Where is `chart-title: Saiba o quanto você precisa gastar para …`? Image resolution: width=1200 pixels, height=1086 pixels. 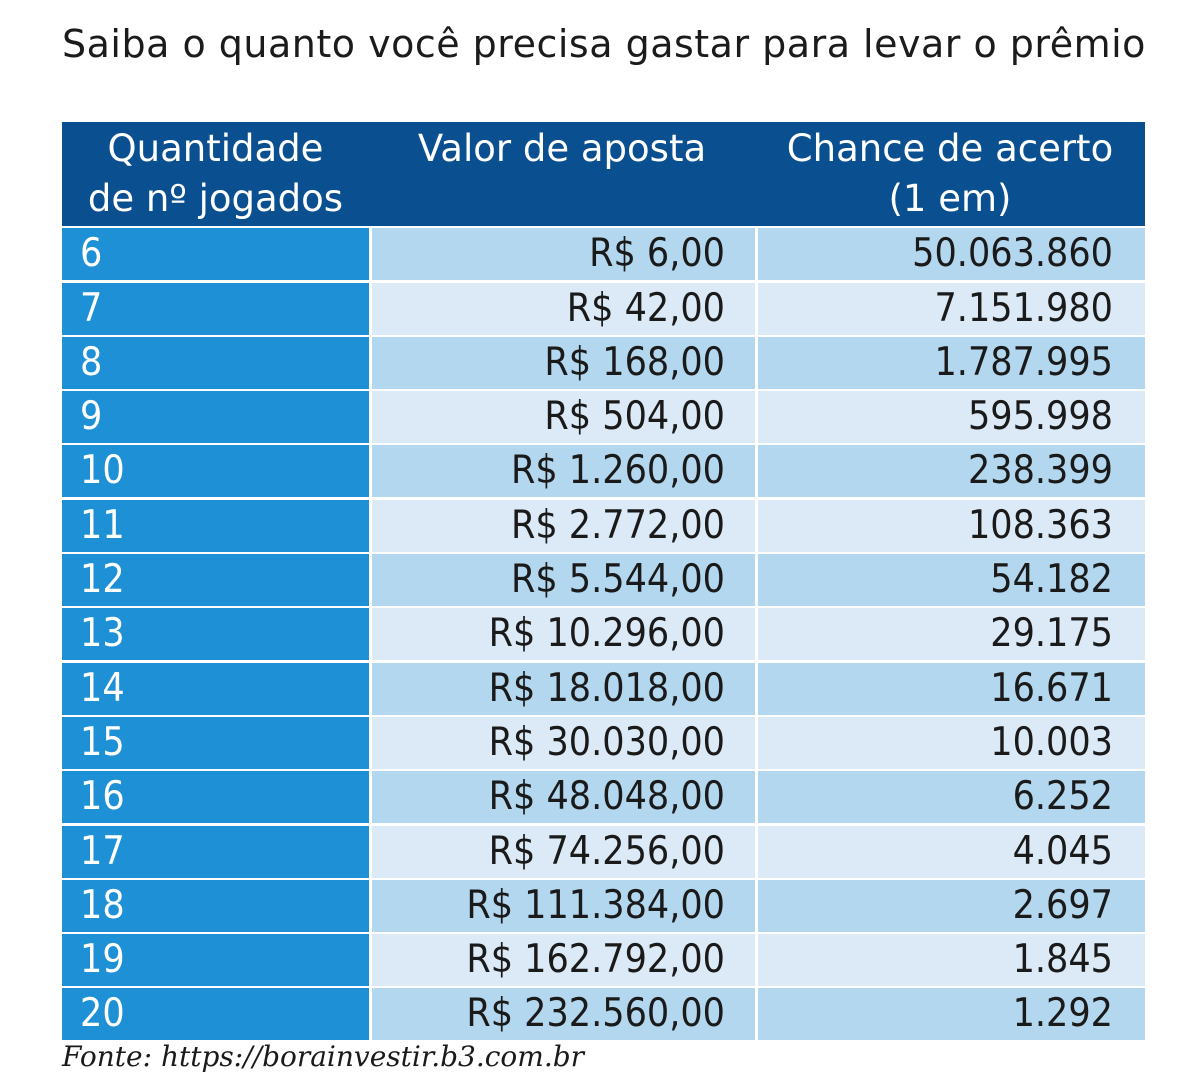
chart-title: Saiba o quanto você precisa gastar para … is located at coordinates (604, 44).